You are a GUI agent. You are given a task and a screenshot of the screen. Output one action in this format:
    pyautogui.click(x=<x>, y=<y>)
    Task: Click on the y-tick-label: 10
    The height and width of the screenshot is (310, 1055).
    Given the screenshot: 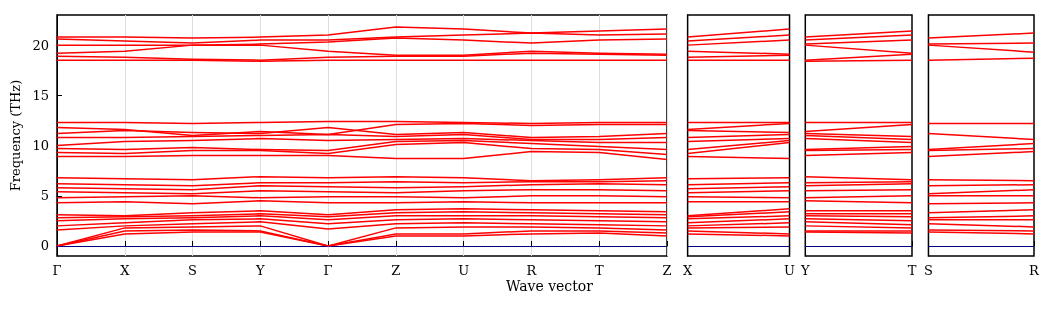 What is the action you would take?
    pyautogui.click(x=40, y=146)
    